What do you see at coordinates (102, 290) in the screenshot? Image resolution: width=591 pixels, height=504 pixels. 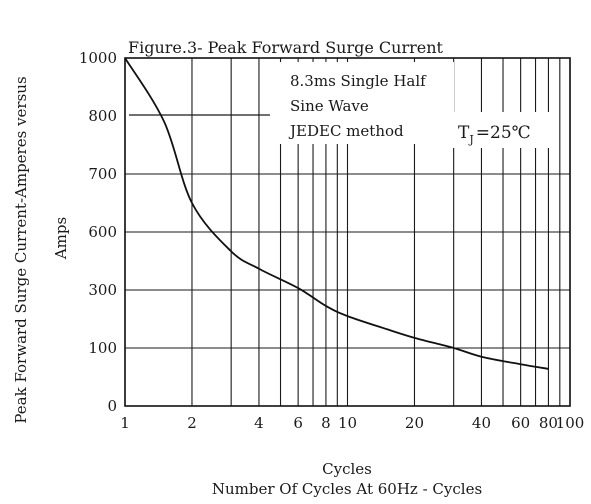 I see `y-tick-label: 300` at bounding box center [102, 290].